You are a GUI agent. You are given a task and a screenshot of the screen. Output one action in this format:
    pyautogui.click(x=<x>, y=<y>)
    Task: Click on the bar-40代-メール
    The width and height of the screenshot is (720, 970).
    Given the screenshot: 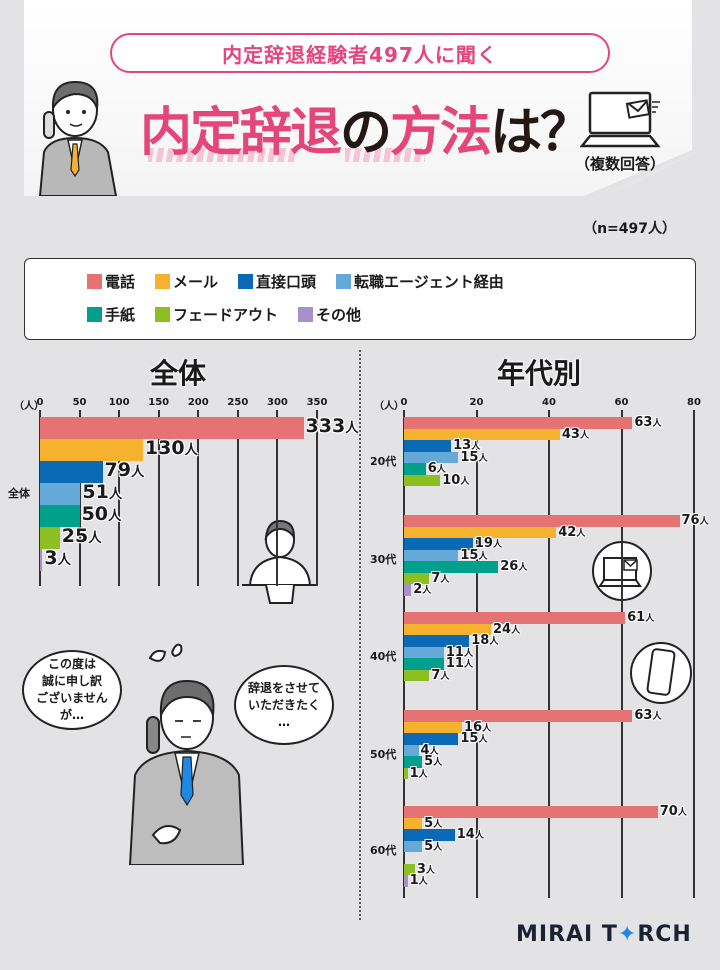 What is the action you would take?
    pyautogui.click(x=447, y=629)
    